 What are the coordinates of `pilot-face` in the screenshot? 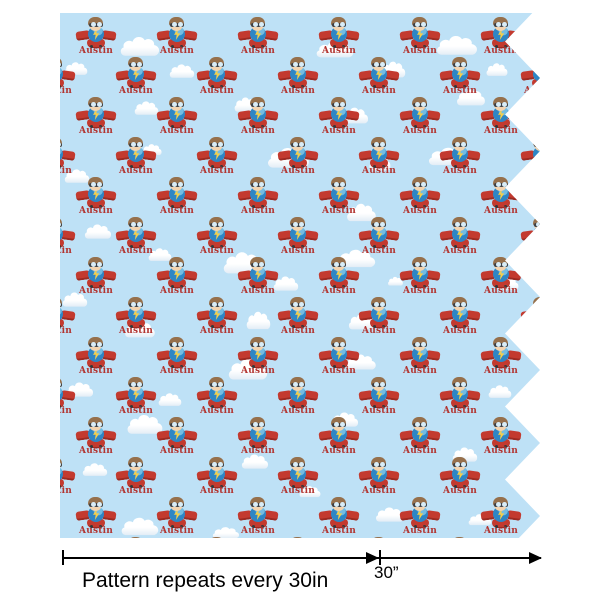 It's located at (537, 144).